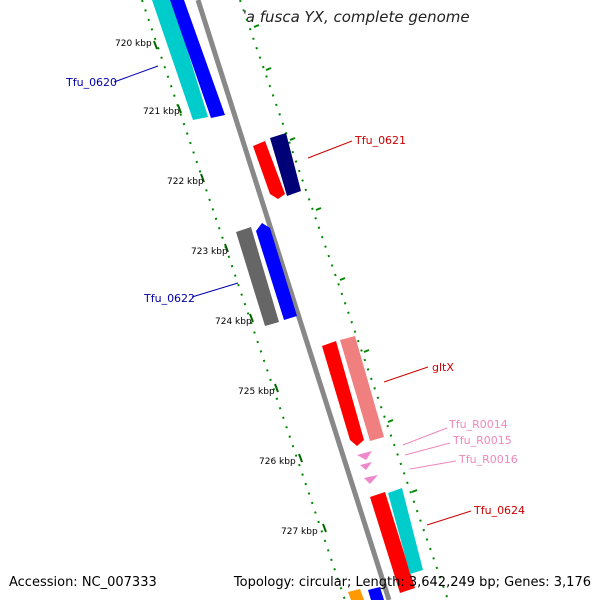 This screenshot has height=600, width=600. Describe the element at coordinates (83, 582) in the screenshot. I see `accession-text: Accession: NC_007333` at that location.